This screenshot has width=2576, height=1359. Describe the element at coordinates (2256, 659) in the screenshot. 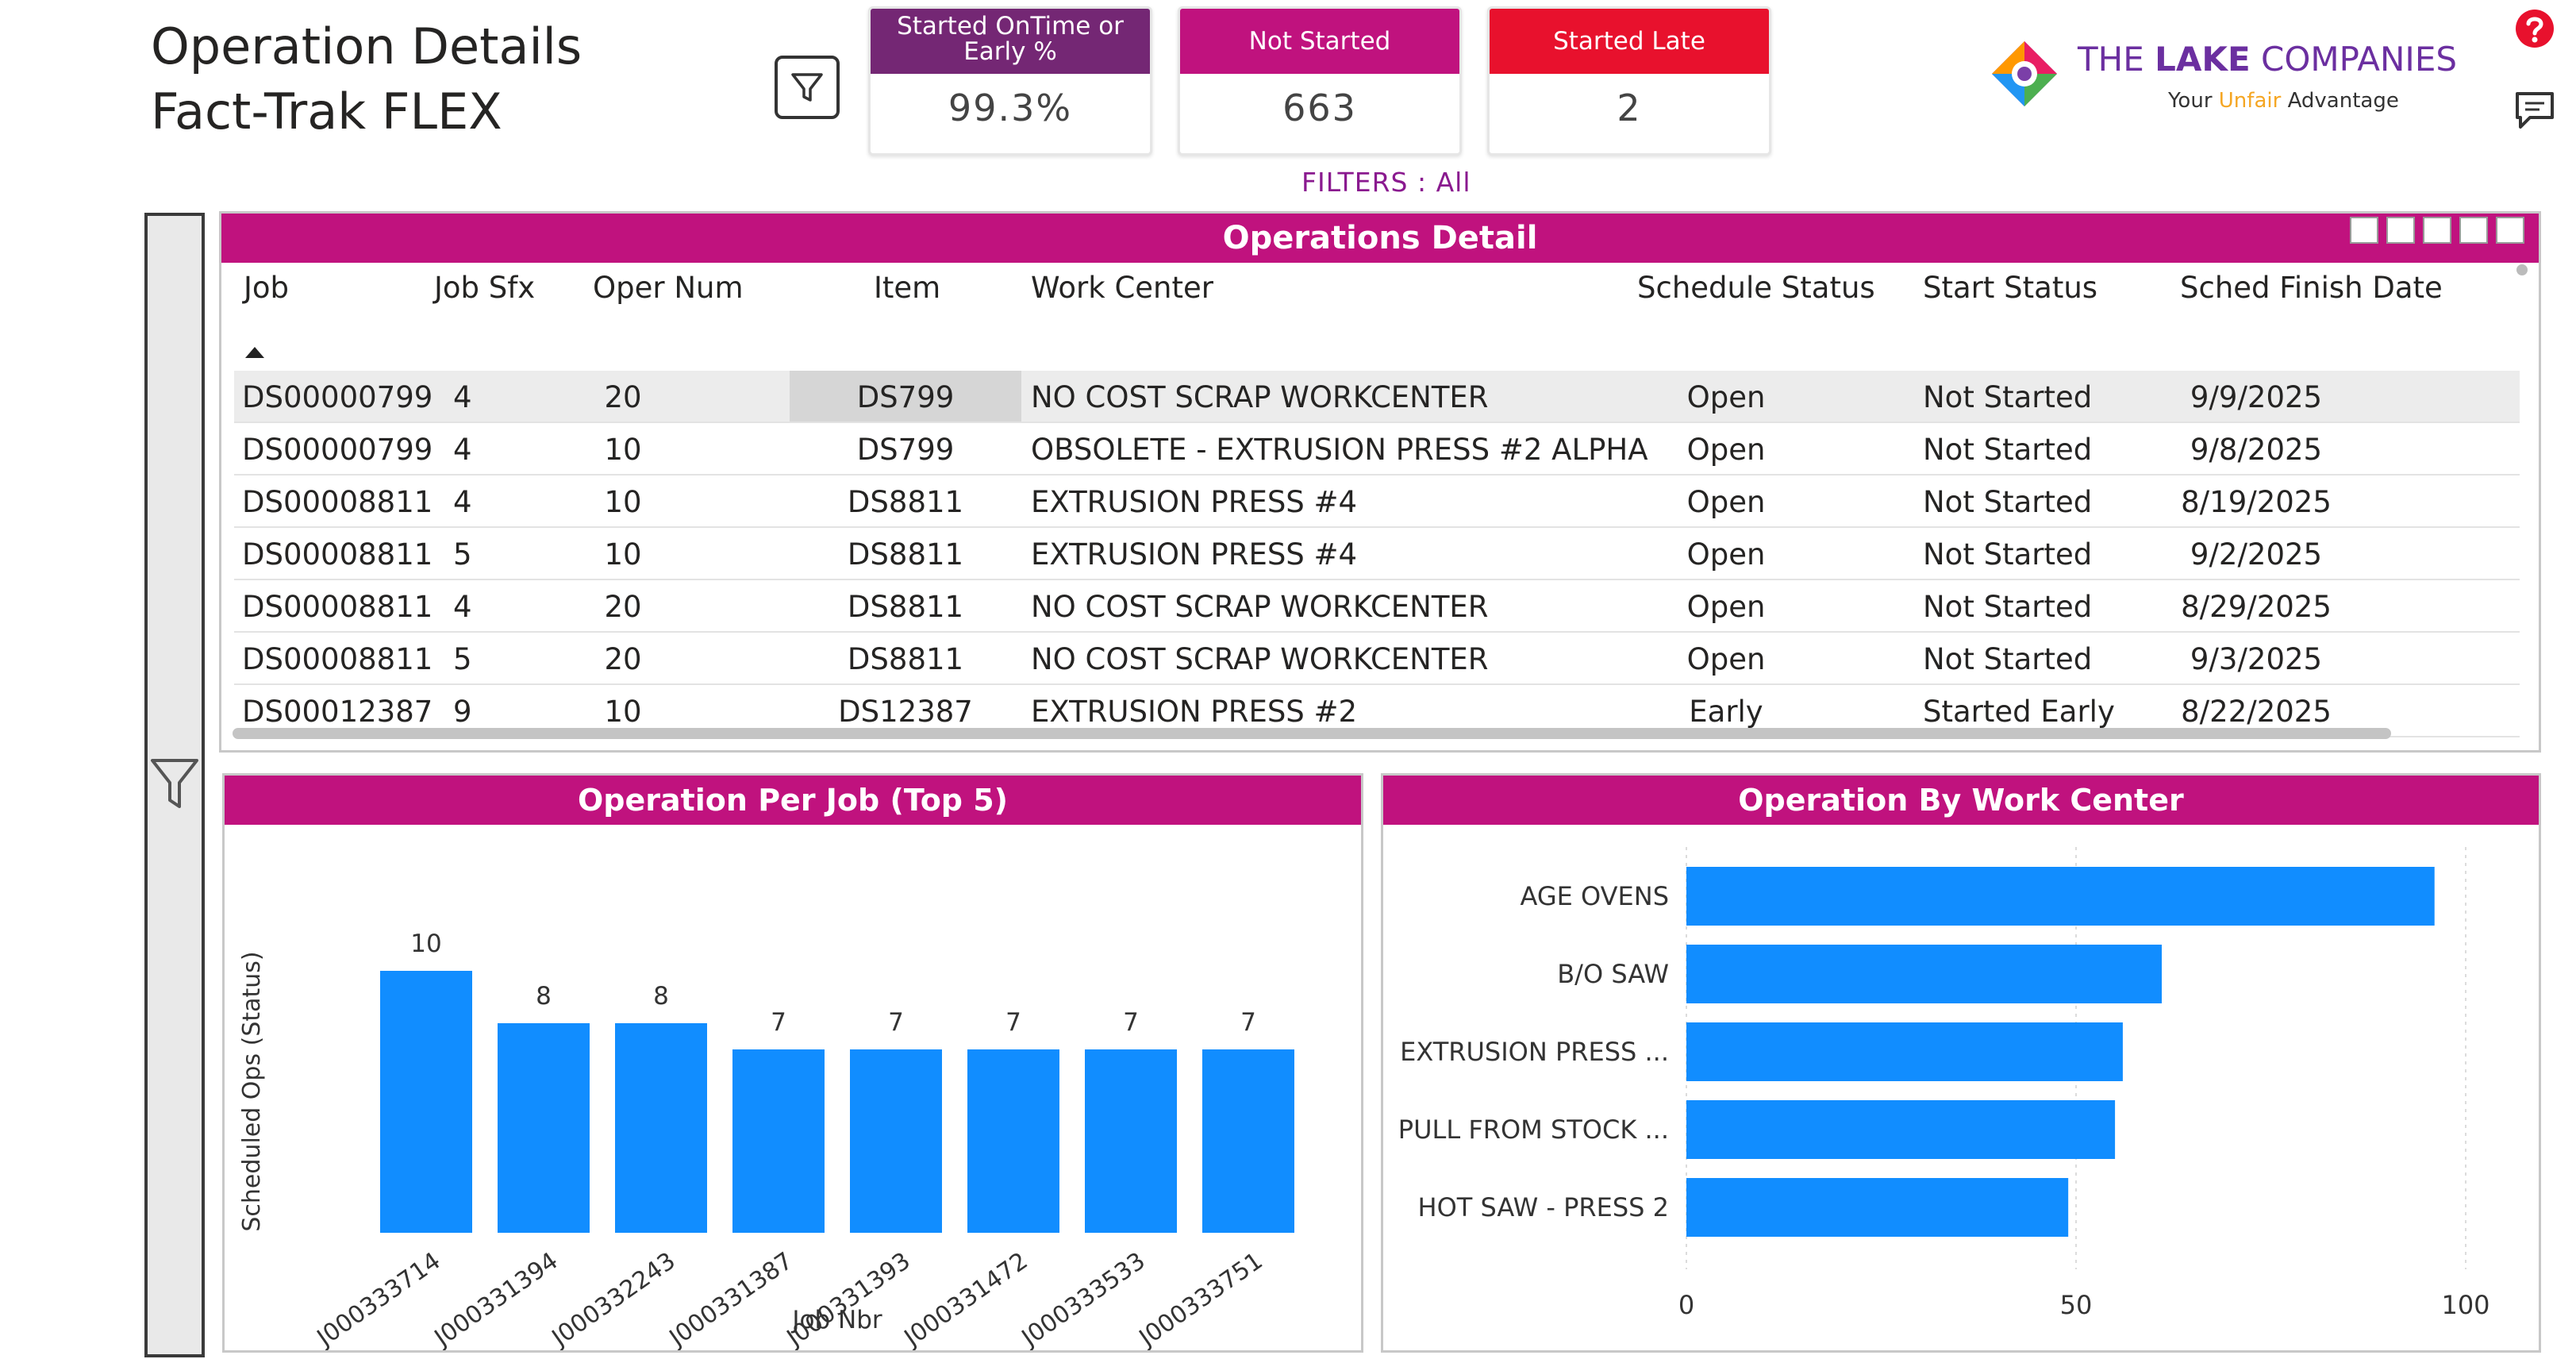

I see `table-cell: 9/3/2025` at that location.